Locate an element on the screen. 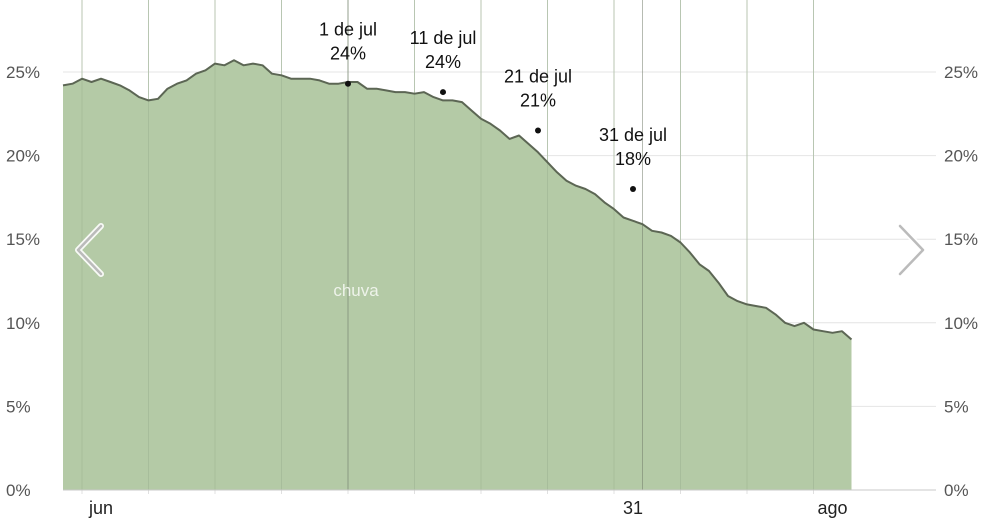 This screenshot has height=519, width=992. y-tick-label-right: 20% is located at coordinates (961, 156).